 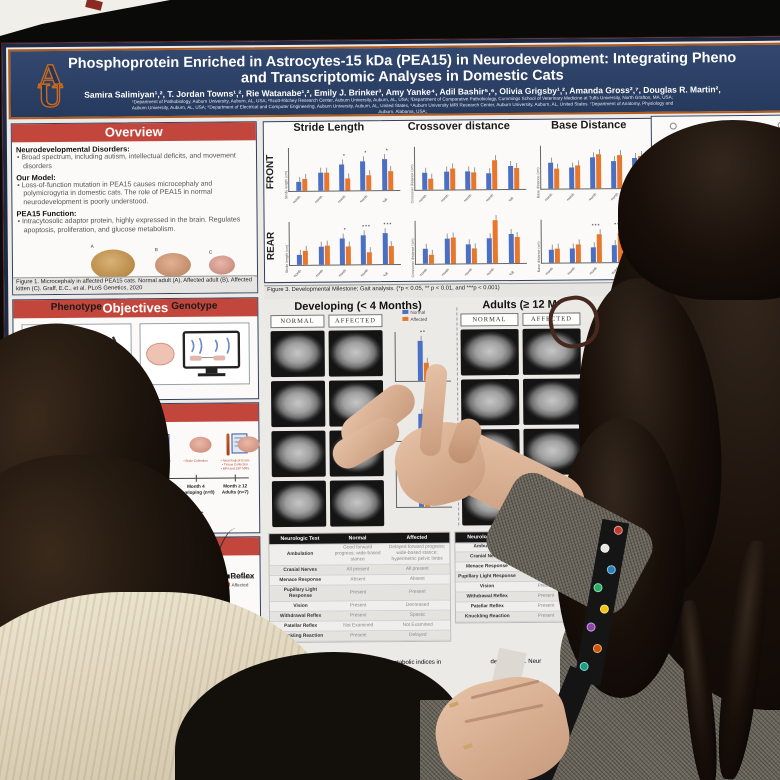 What do you see at coordinates (210, 346) in the screenshot?
I see `dna-squiggle-icon` at bounding box center [210, 346].